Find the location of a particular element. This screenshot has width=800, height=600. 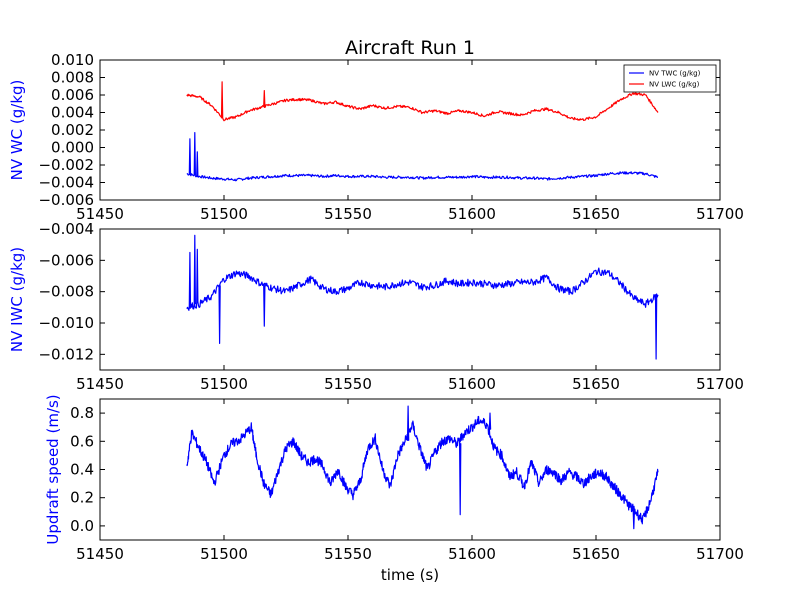

y-tick-label: 0.4 is located at coordinates (82, 470).